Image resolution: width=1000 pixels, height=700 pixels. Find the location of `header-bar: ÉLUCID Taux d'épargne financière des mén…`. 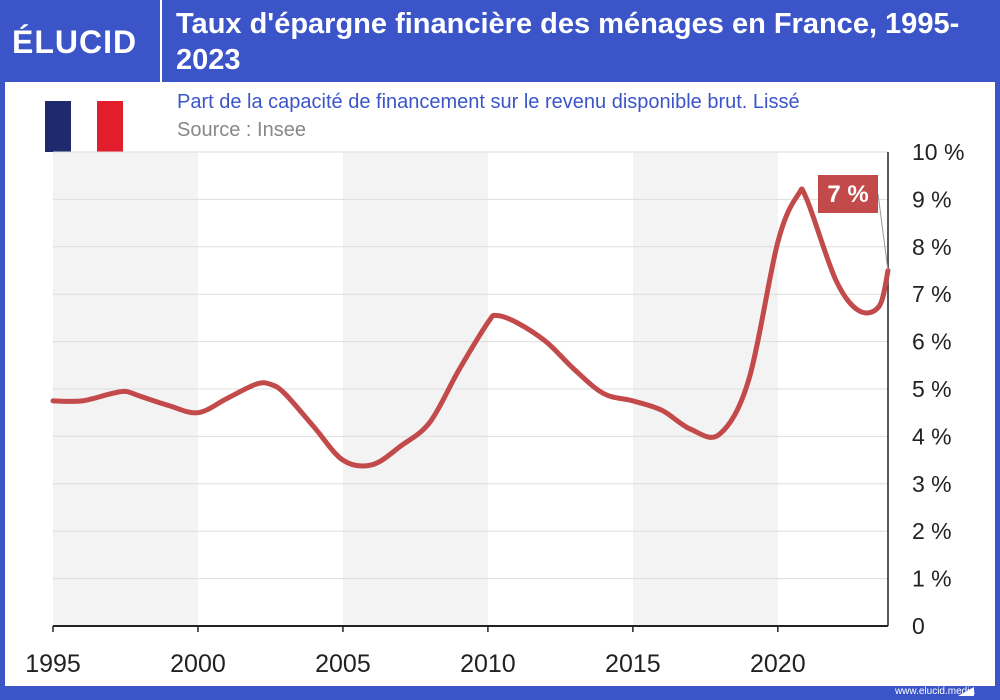

header-bar: ÉLUCID Taux d'épargne financière des mén… is located at coordinates (500, 41).